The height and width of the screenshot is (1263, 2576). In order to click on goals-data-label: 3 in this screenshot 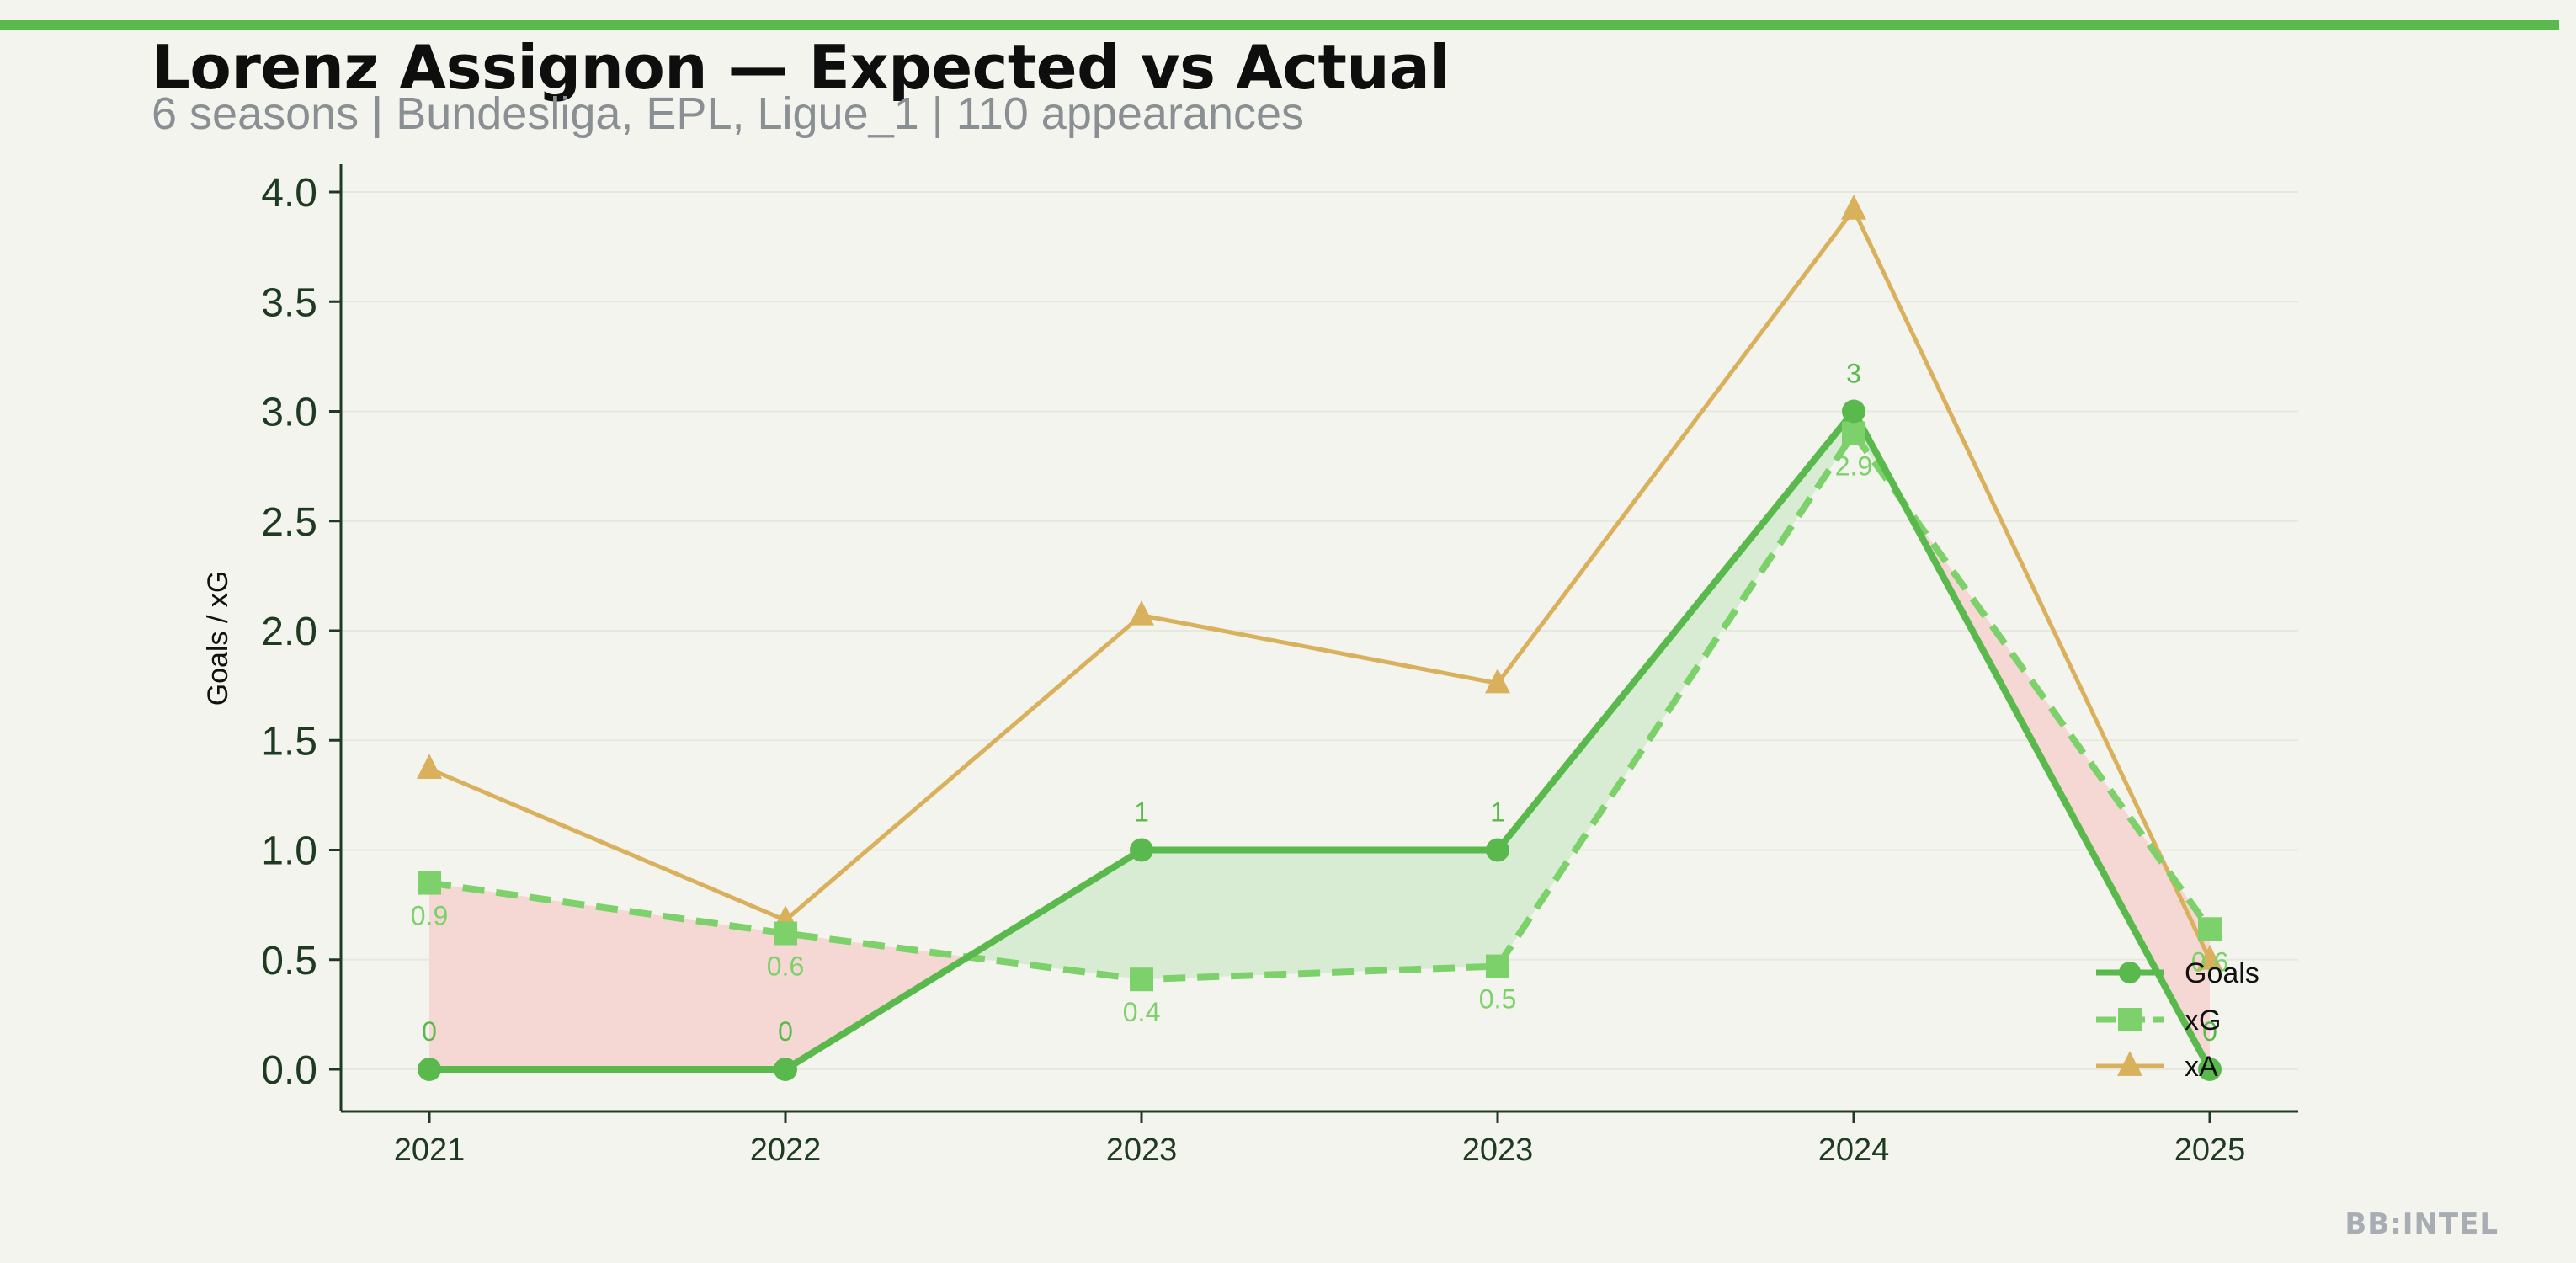, I will do `click(1854, 374)`.